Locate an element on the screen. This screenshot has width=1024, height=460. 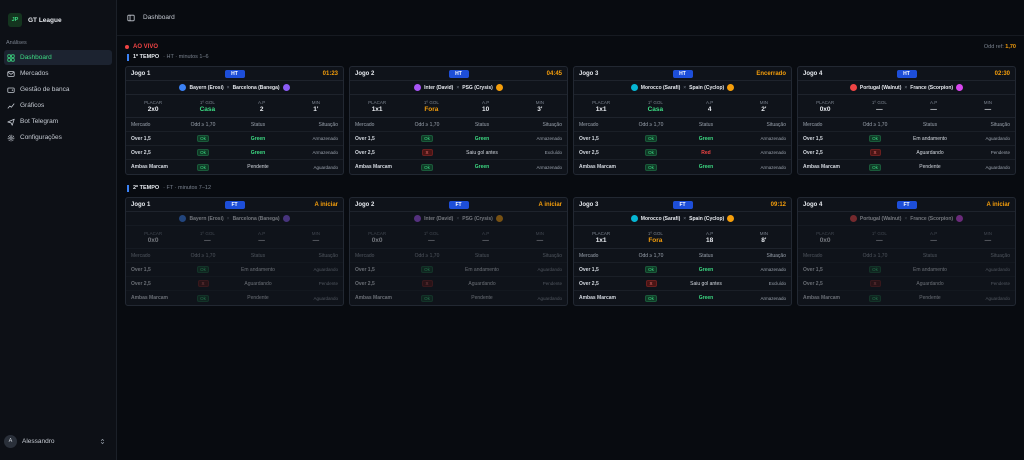
brand: JP GT League is located at coordinates (58, 14).